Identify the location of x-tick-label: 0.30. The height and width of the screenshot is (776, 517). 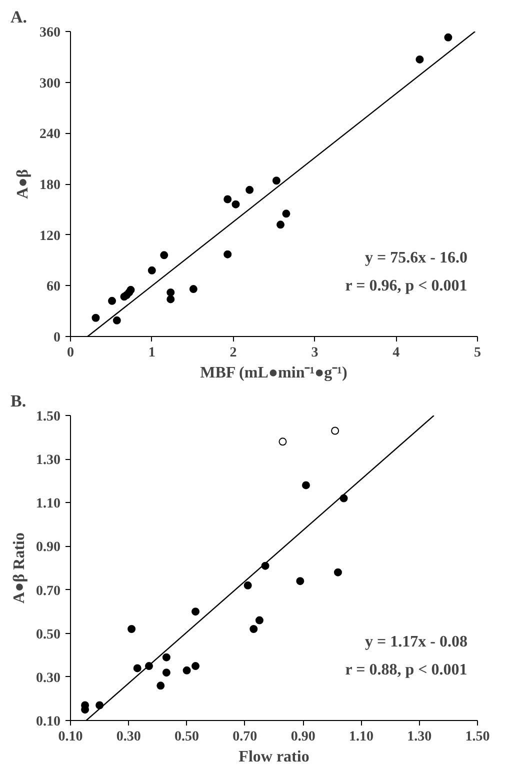
(128, 737).